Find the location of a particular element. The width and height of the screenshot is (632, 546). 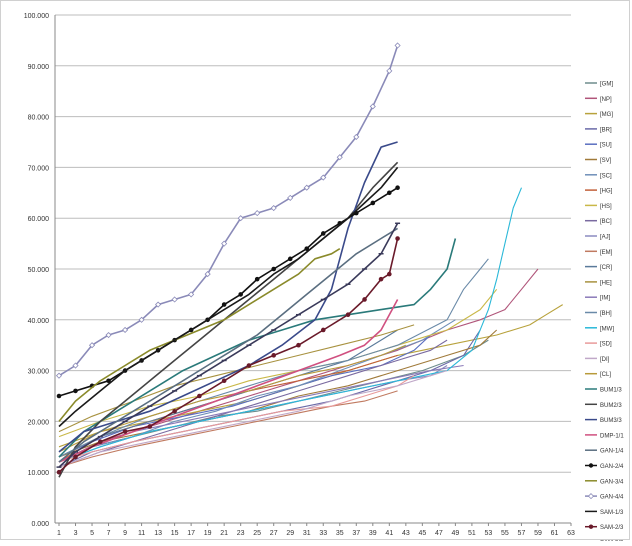

legend-label-15: [BH] is located at coordinates (606, 314).